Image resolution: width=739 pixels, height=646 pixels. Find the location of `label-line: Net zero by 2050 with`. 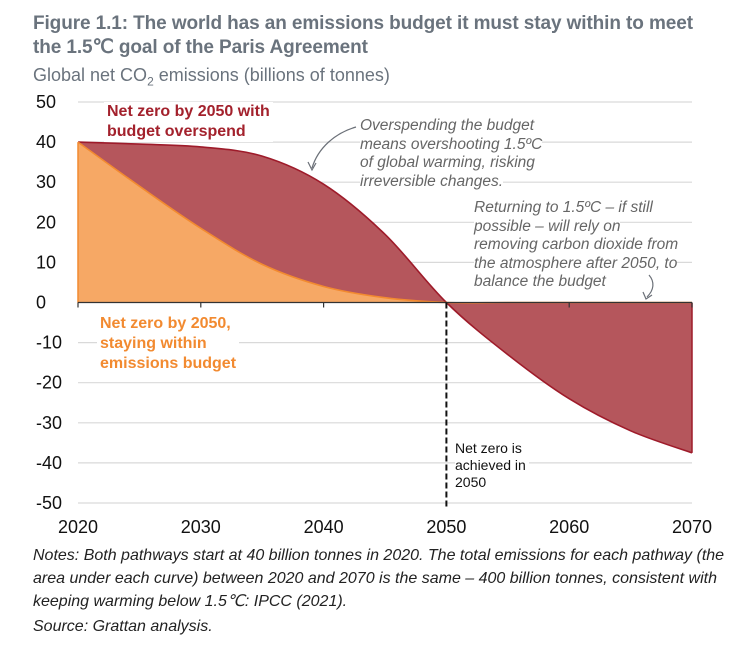

label-line: Net zero by 2050 with is located at coordinates (188, 111).